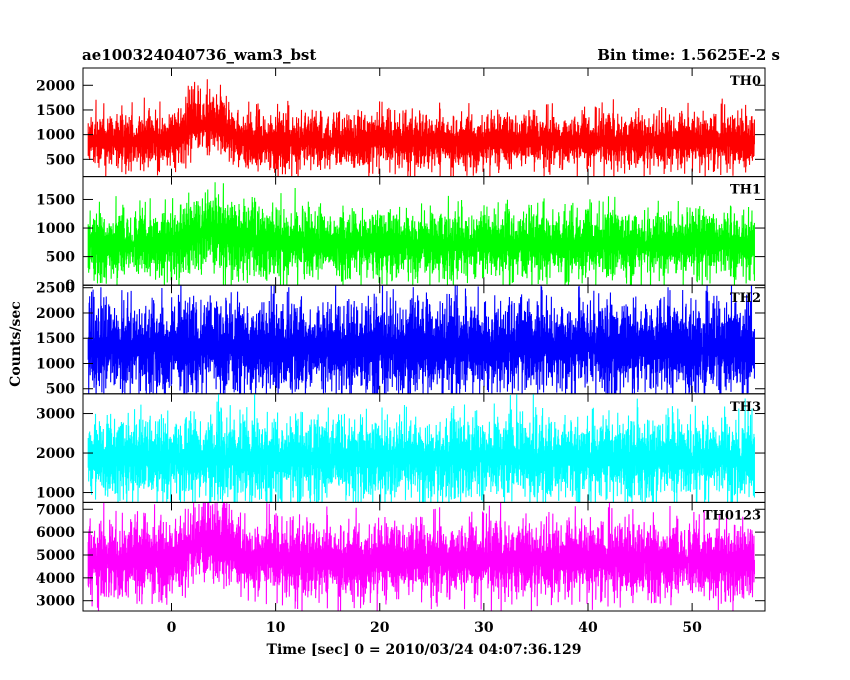 This screenshot has width=850, height=680. Describe the element at coordinates (732, 515) in the screenshot. I see `panel-label-th0123: TH0123` at that location.